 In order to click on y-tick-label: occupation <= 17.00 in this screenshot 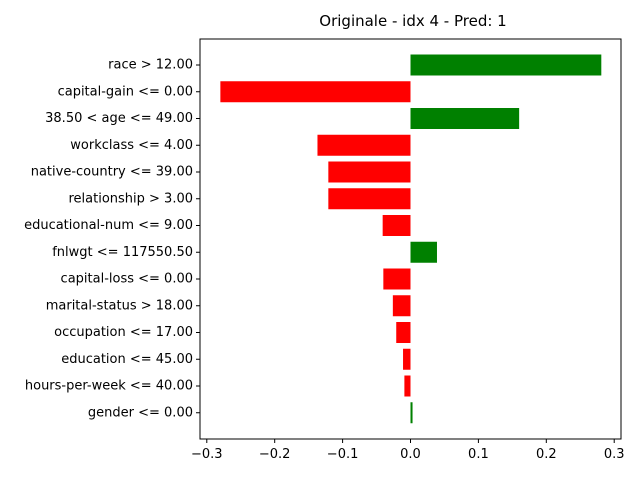, I will do `click(123, 332)`.